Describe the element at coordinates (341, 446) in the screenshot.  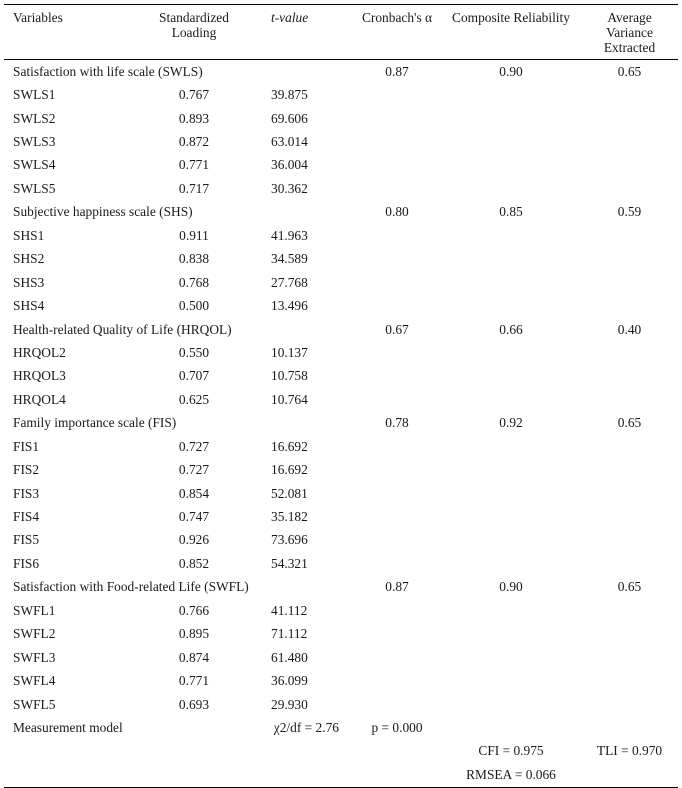
I see `item-row: FIS1 0.727 16.692` at that location.